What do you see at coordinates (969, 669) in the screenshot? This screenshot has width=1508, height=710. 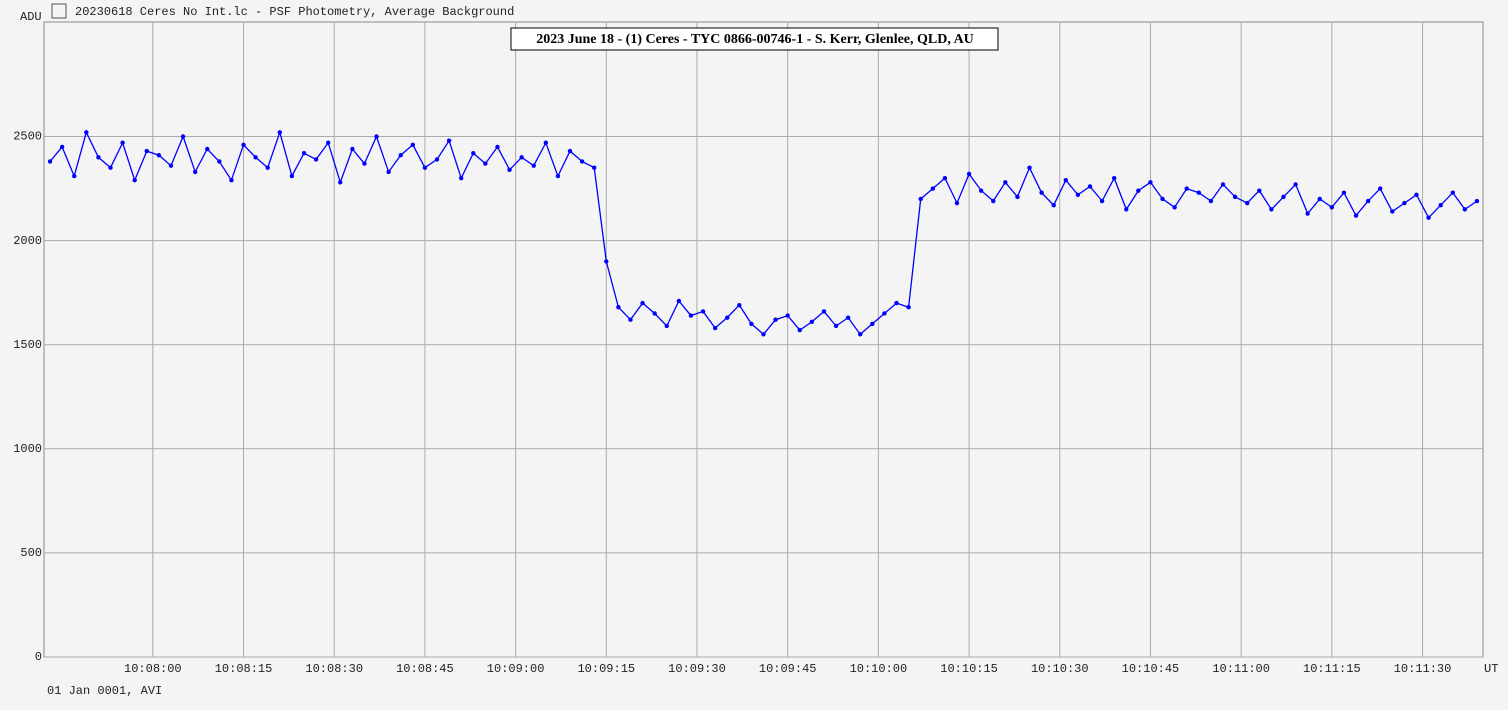 I see `x-tick-label: 10:10:15` at bounding box center [969, 669].